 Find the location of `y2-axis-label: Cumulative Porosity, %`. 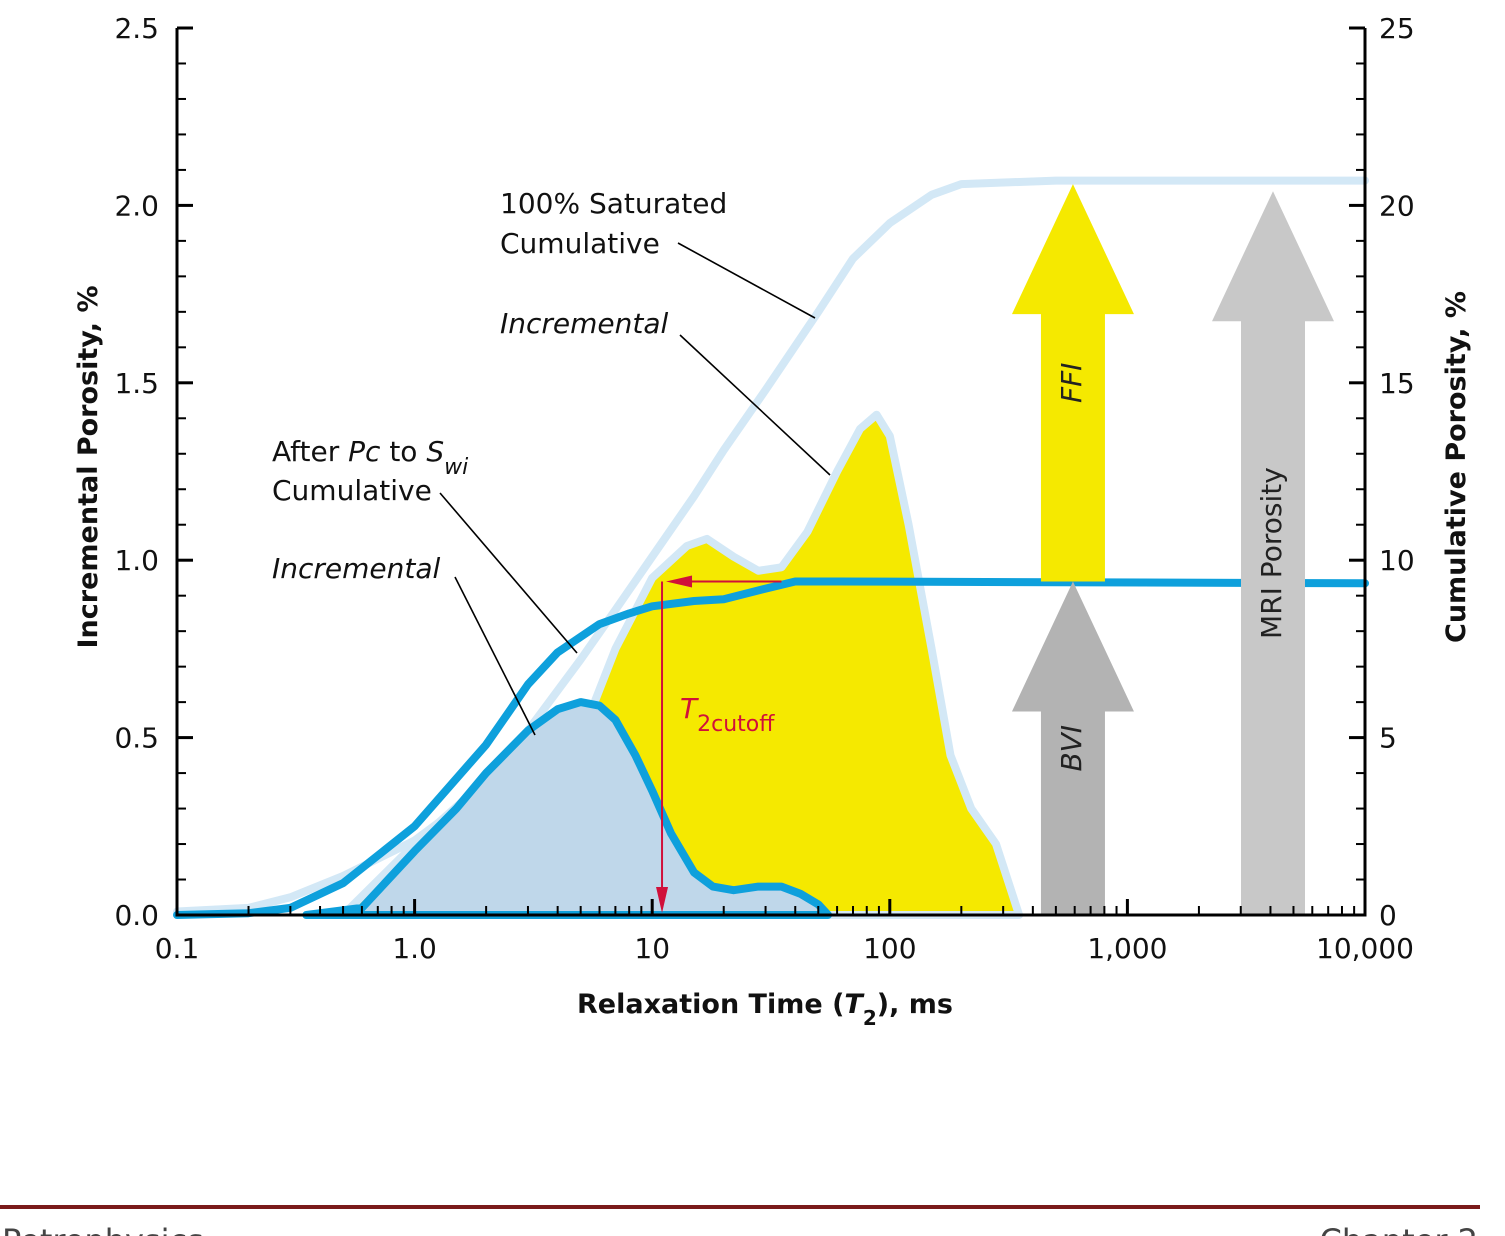

y2-axis-label: Cumulative Porosity, % is located at coordinates (1456, 467).